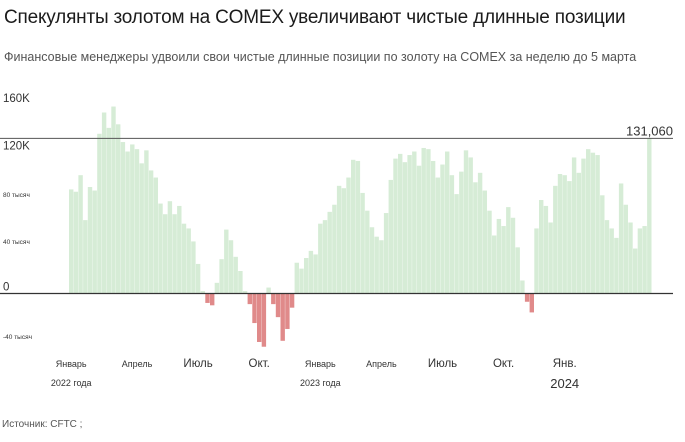 This screenshot has width=685, height=442. What do you see at coordinates (381, 364) in the screenshot?
I see `x-tick-label: Апрель` at bounding box center [381, 364].